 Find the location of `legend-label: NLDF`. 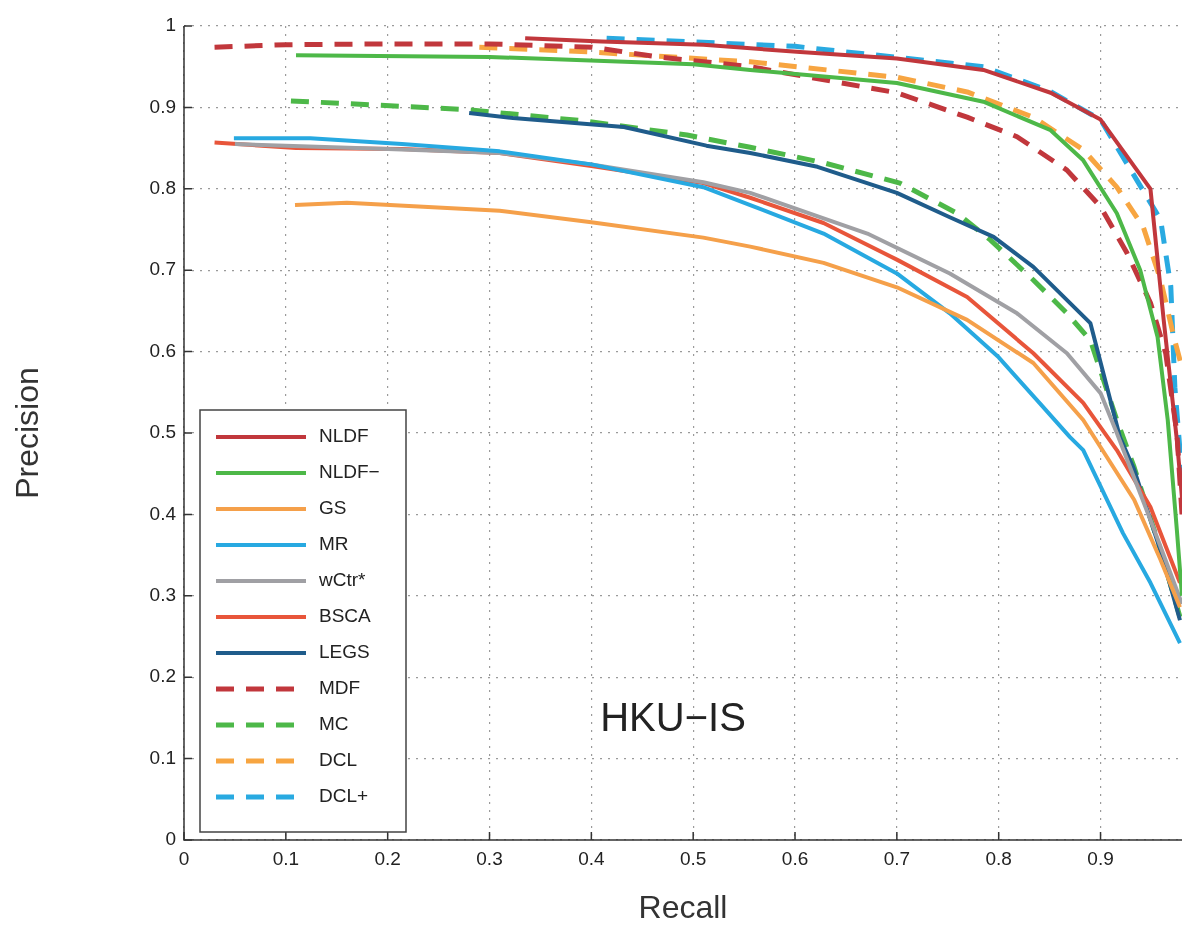

legend-label: NLDF is located at coordinates (344, 436).